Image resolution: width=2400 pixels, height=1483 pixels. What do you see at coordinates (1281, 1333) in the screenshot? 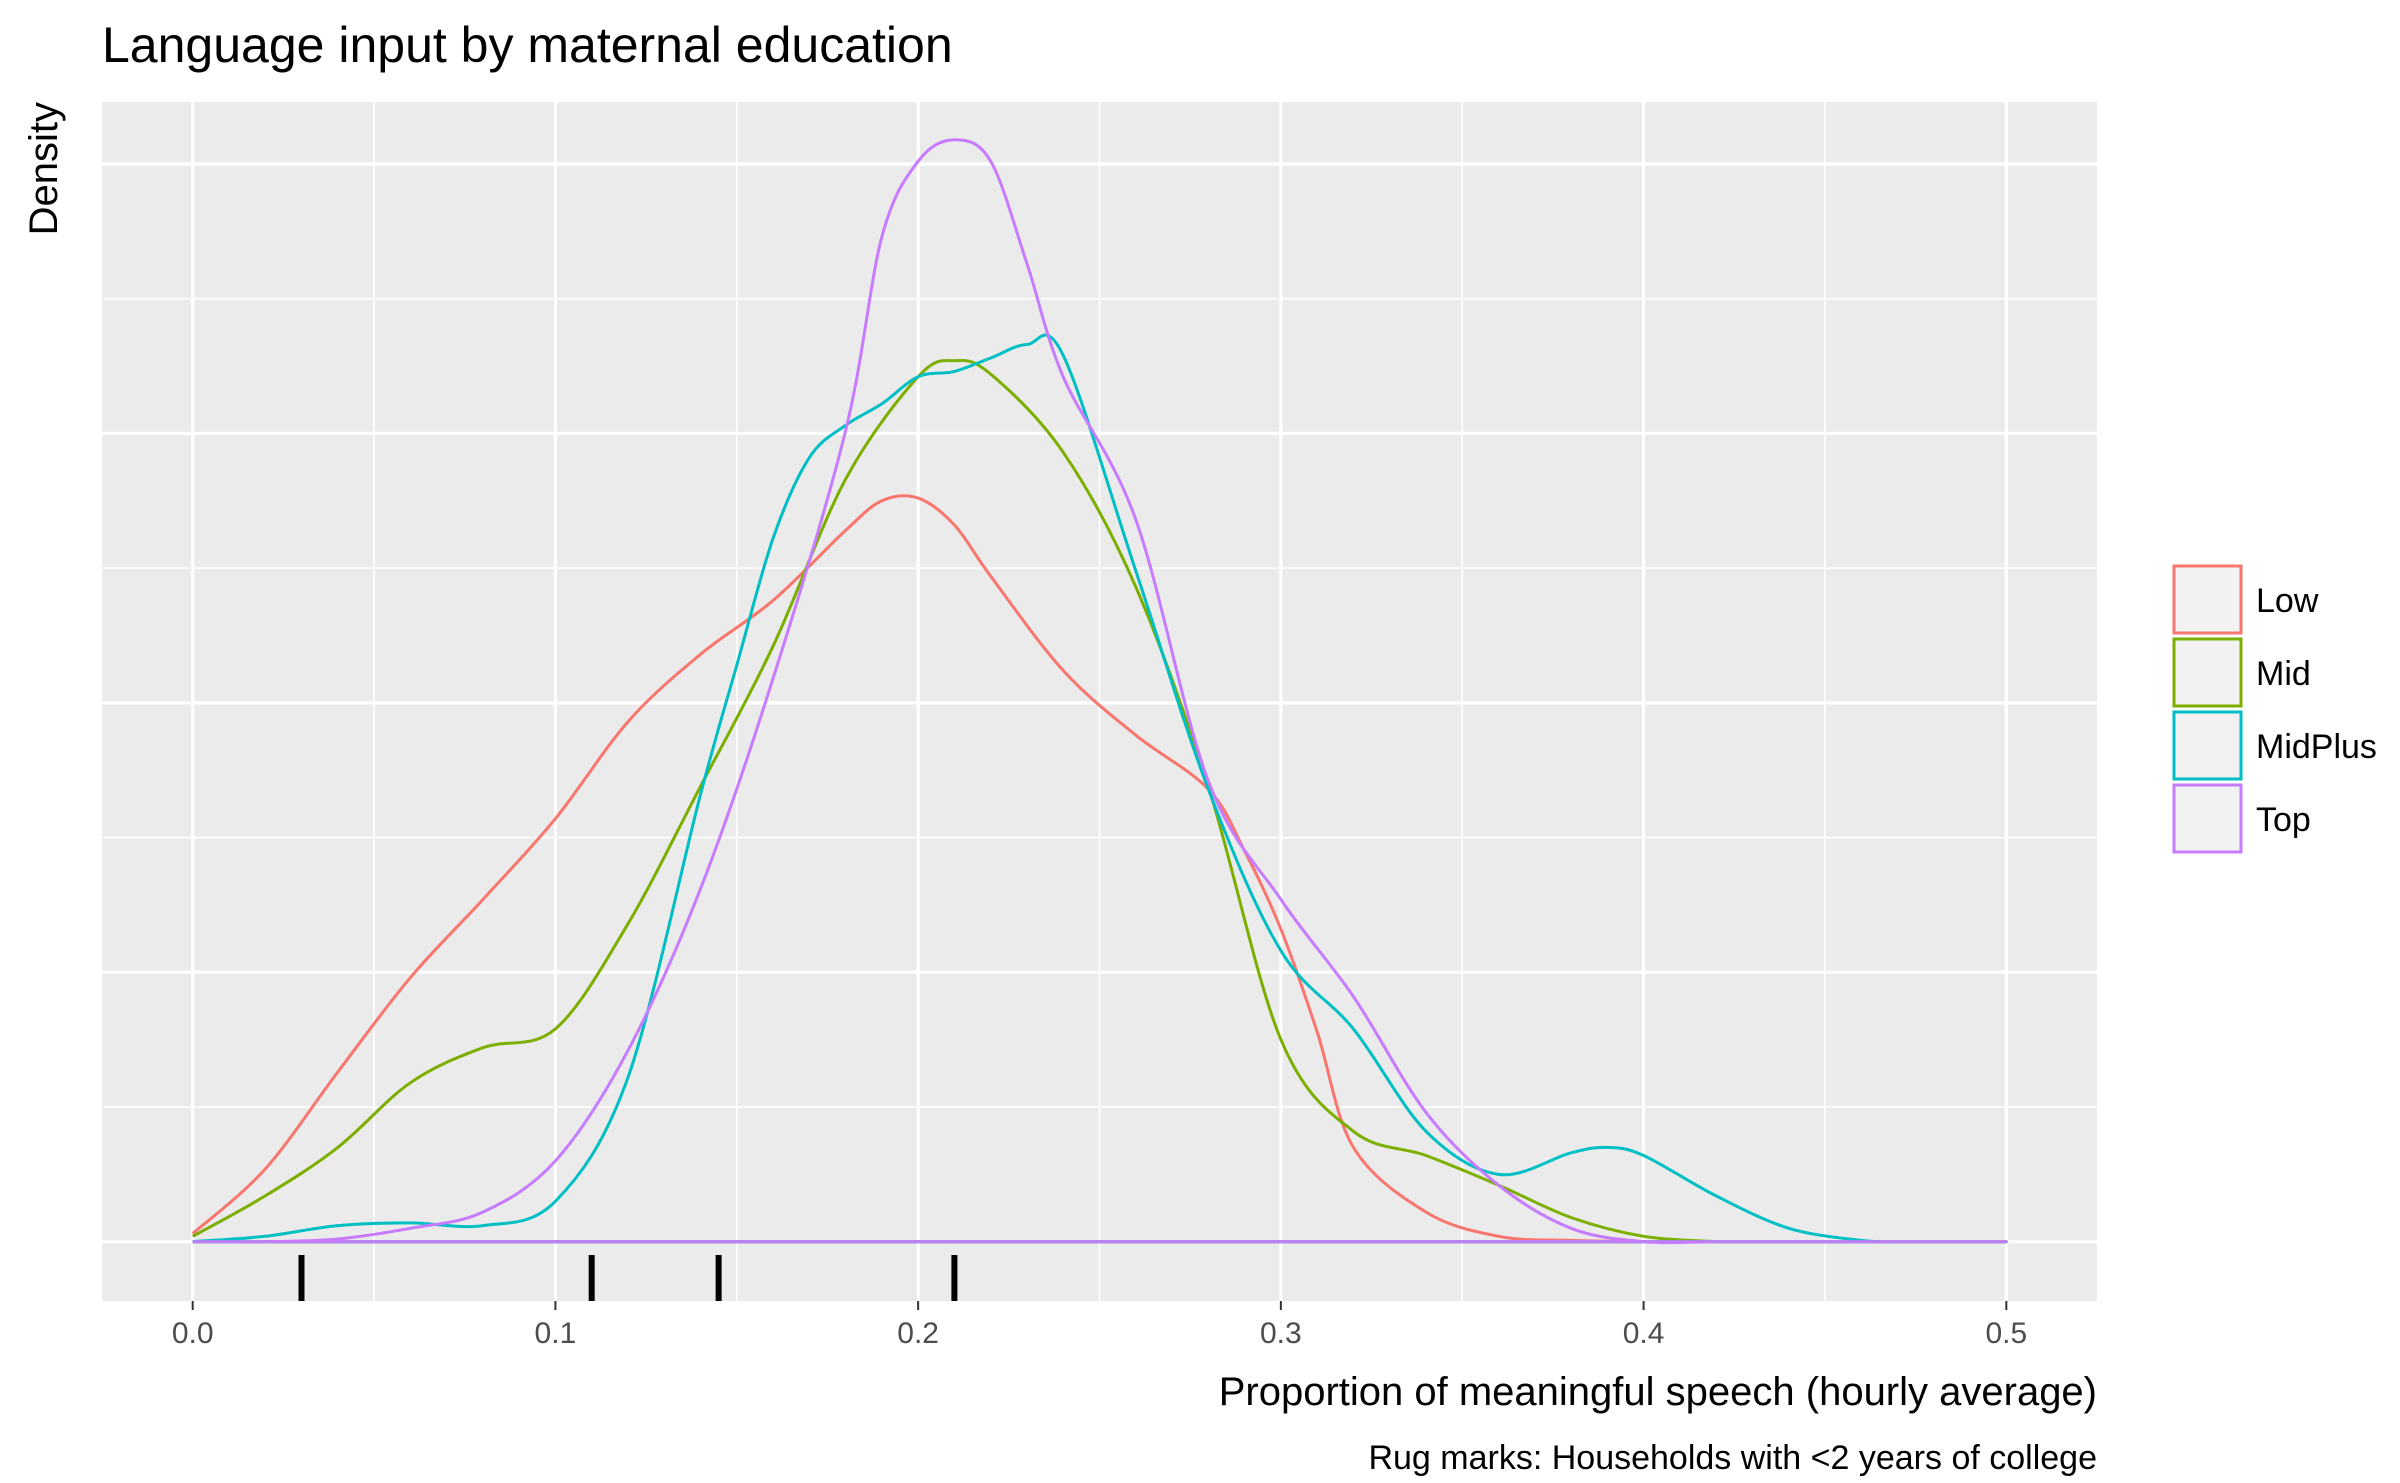
I see `x-tick-label: 0.3` at bounding box center [1281, 1333].